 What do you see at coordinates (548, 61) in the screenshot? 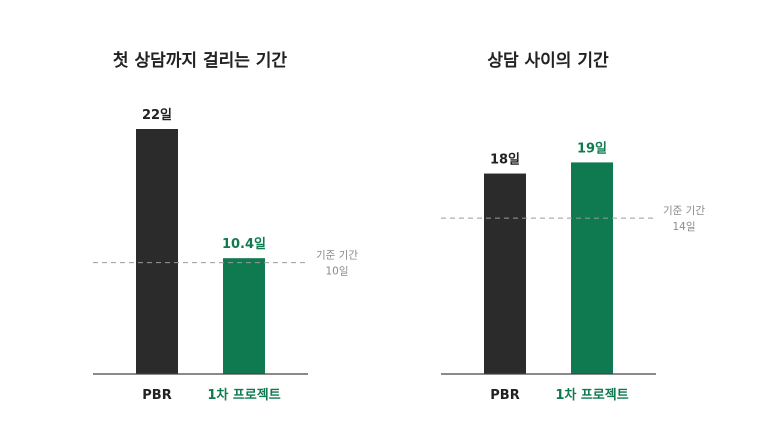
I see `chart-title: 상담 사이의 기간` at bounding box center [548, 61].